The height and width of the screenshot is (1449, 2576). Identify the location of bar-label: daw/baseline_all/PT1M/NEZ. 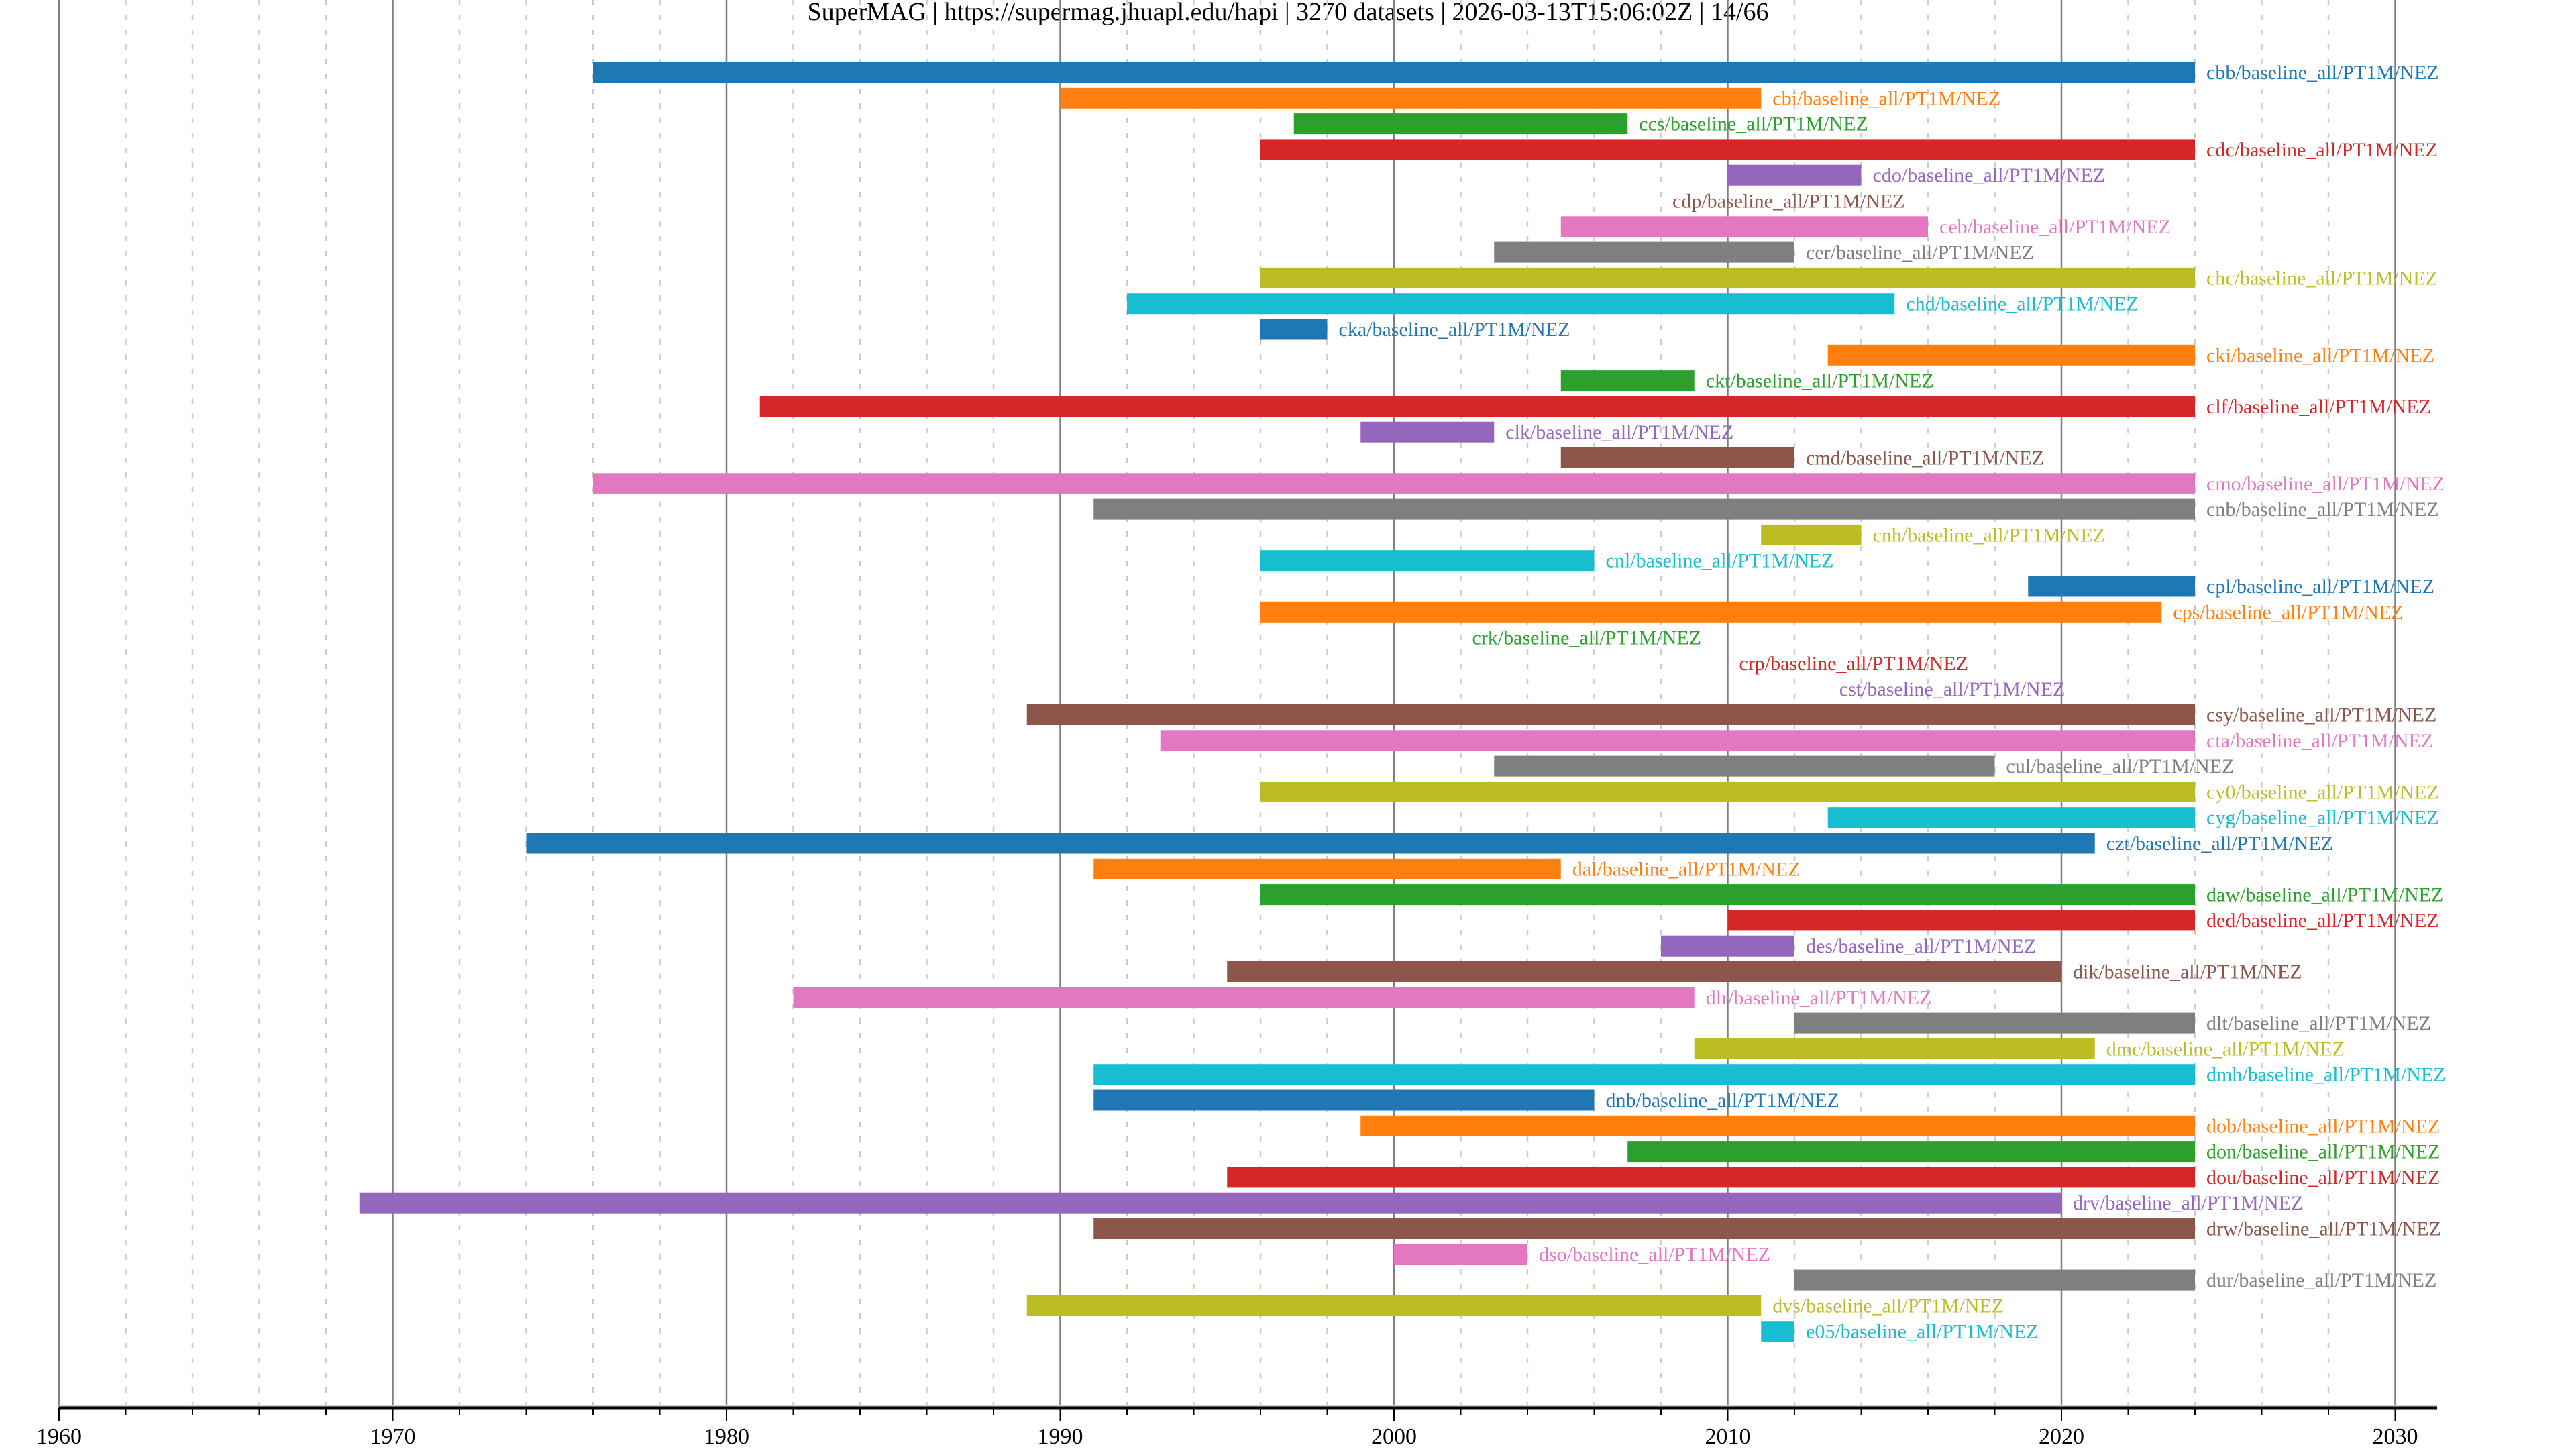
(2324, 895).